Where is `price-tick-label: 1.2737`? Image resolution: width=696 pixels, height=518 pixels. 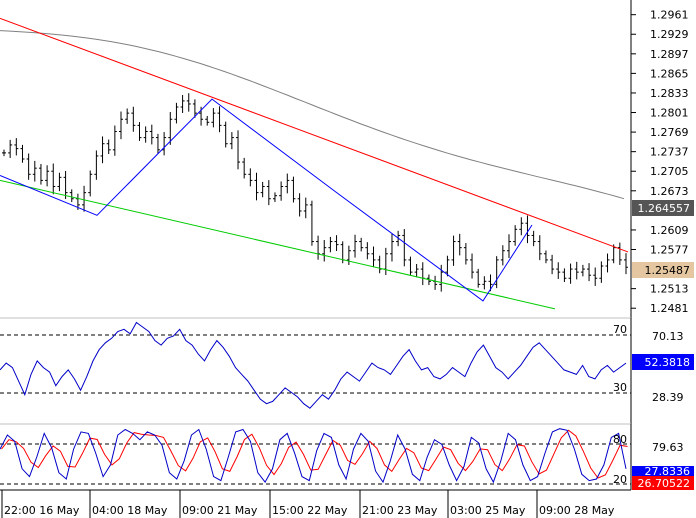 price-tick-label: 1.2737 is located at coordinates (669, 152).